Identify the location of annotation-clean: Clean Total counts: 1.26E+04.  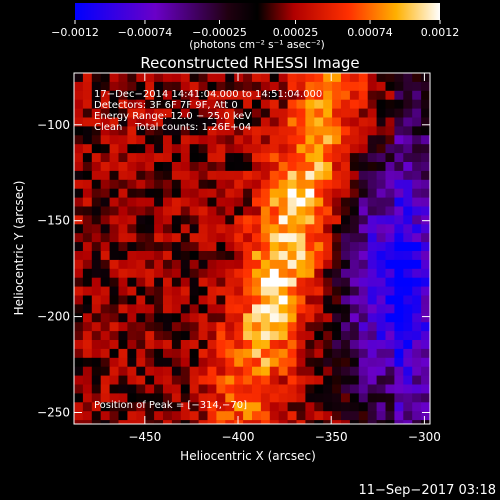
(172, 127).